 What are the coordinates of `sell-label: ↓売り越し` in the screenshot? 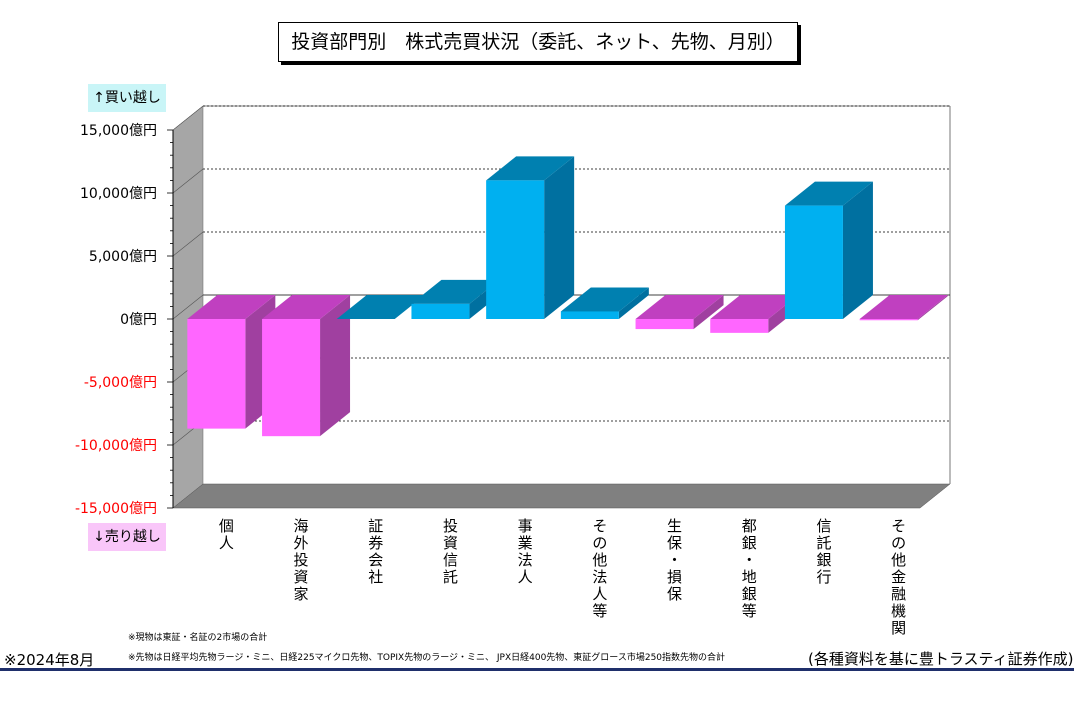 It's located at (127, 537).